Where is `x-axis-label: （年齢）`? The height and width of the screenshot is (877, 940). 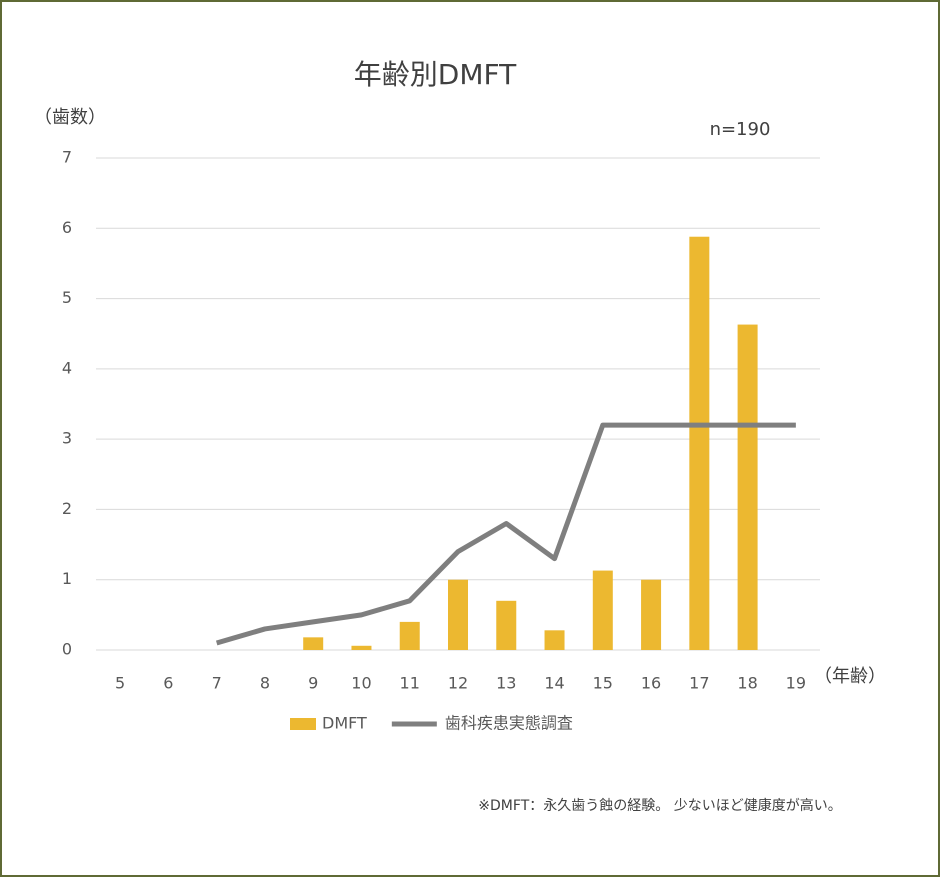 x-axis-label: （年齢） is located at coordinates (850, 676).